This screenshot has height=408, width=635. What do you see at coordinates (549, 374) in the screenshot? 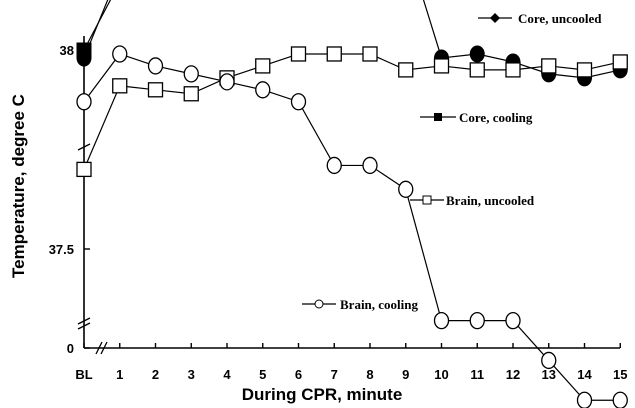
I see `x-tick-label: 13` at bounding box center [549, 374].